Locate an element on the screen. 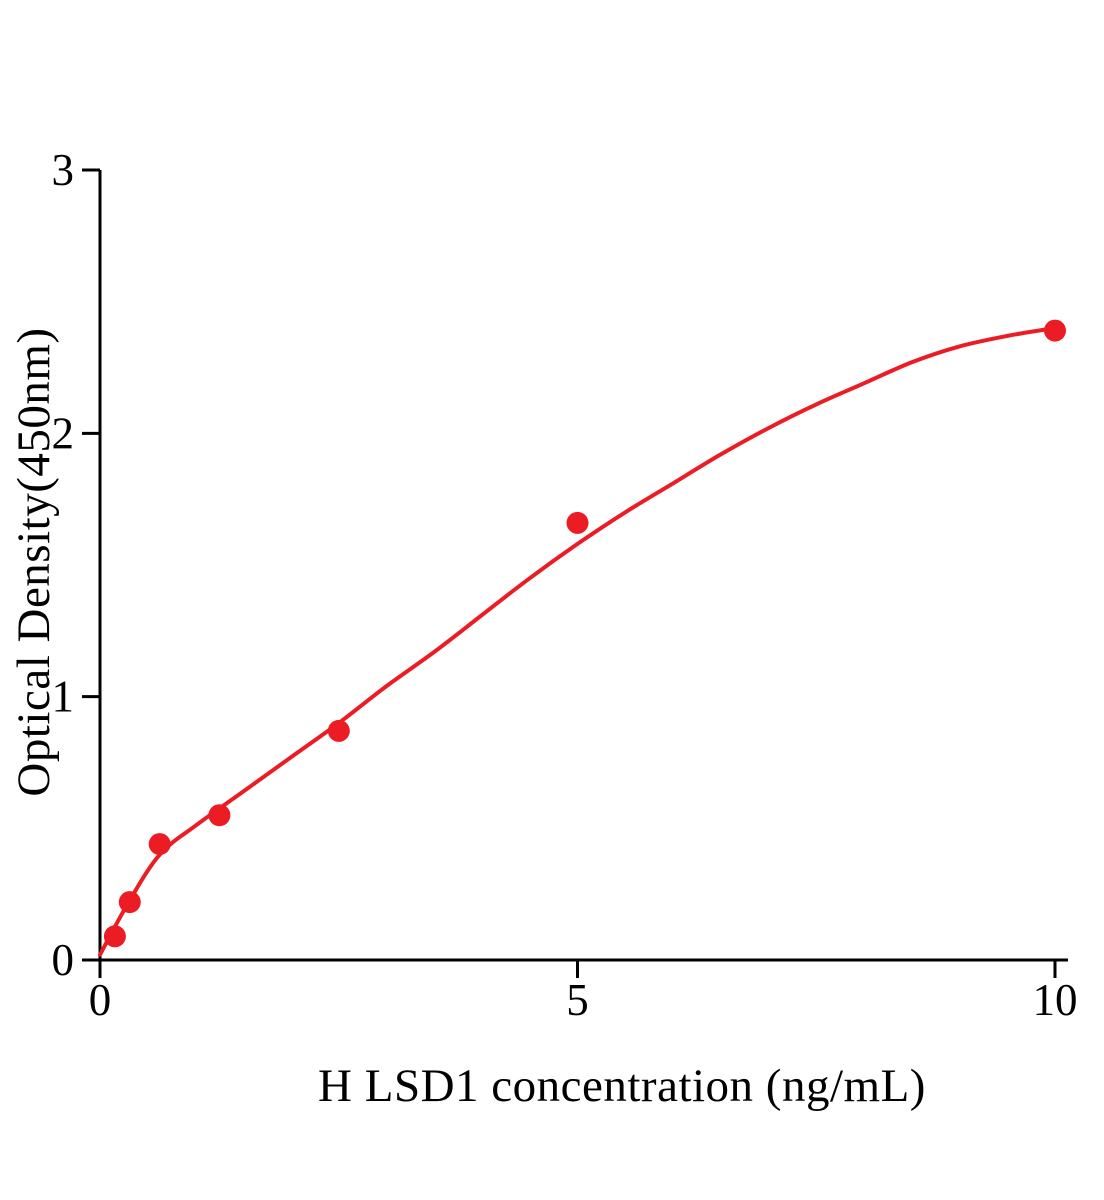 This screenshot has height=1200, width=1104. y-tick-label: 2 is located at coordinates (63, 433).